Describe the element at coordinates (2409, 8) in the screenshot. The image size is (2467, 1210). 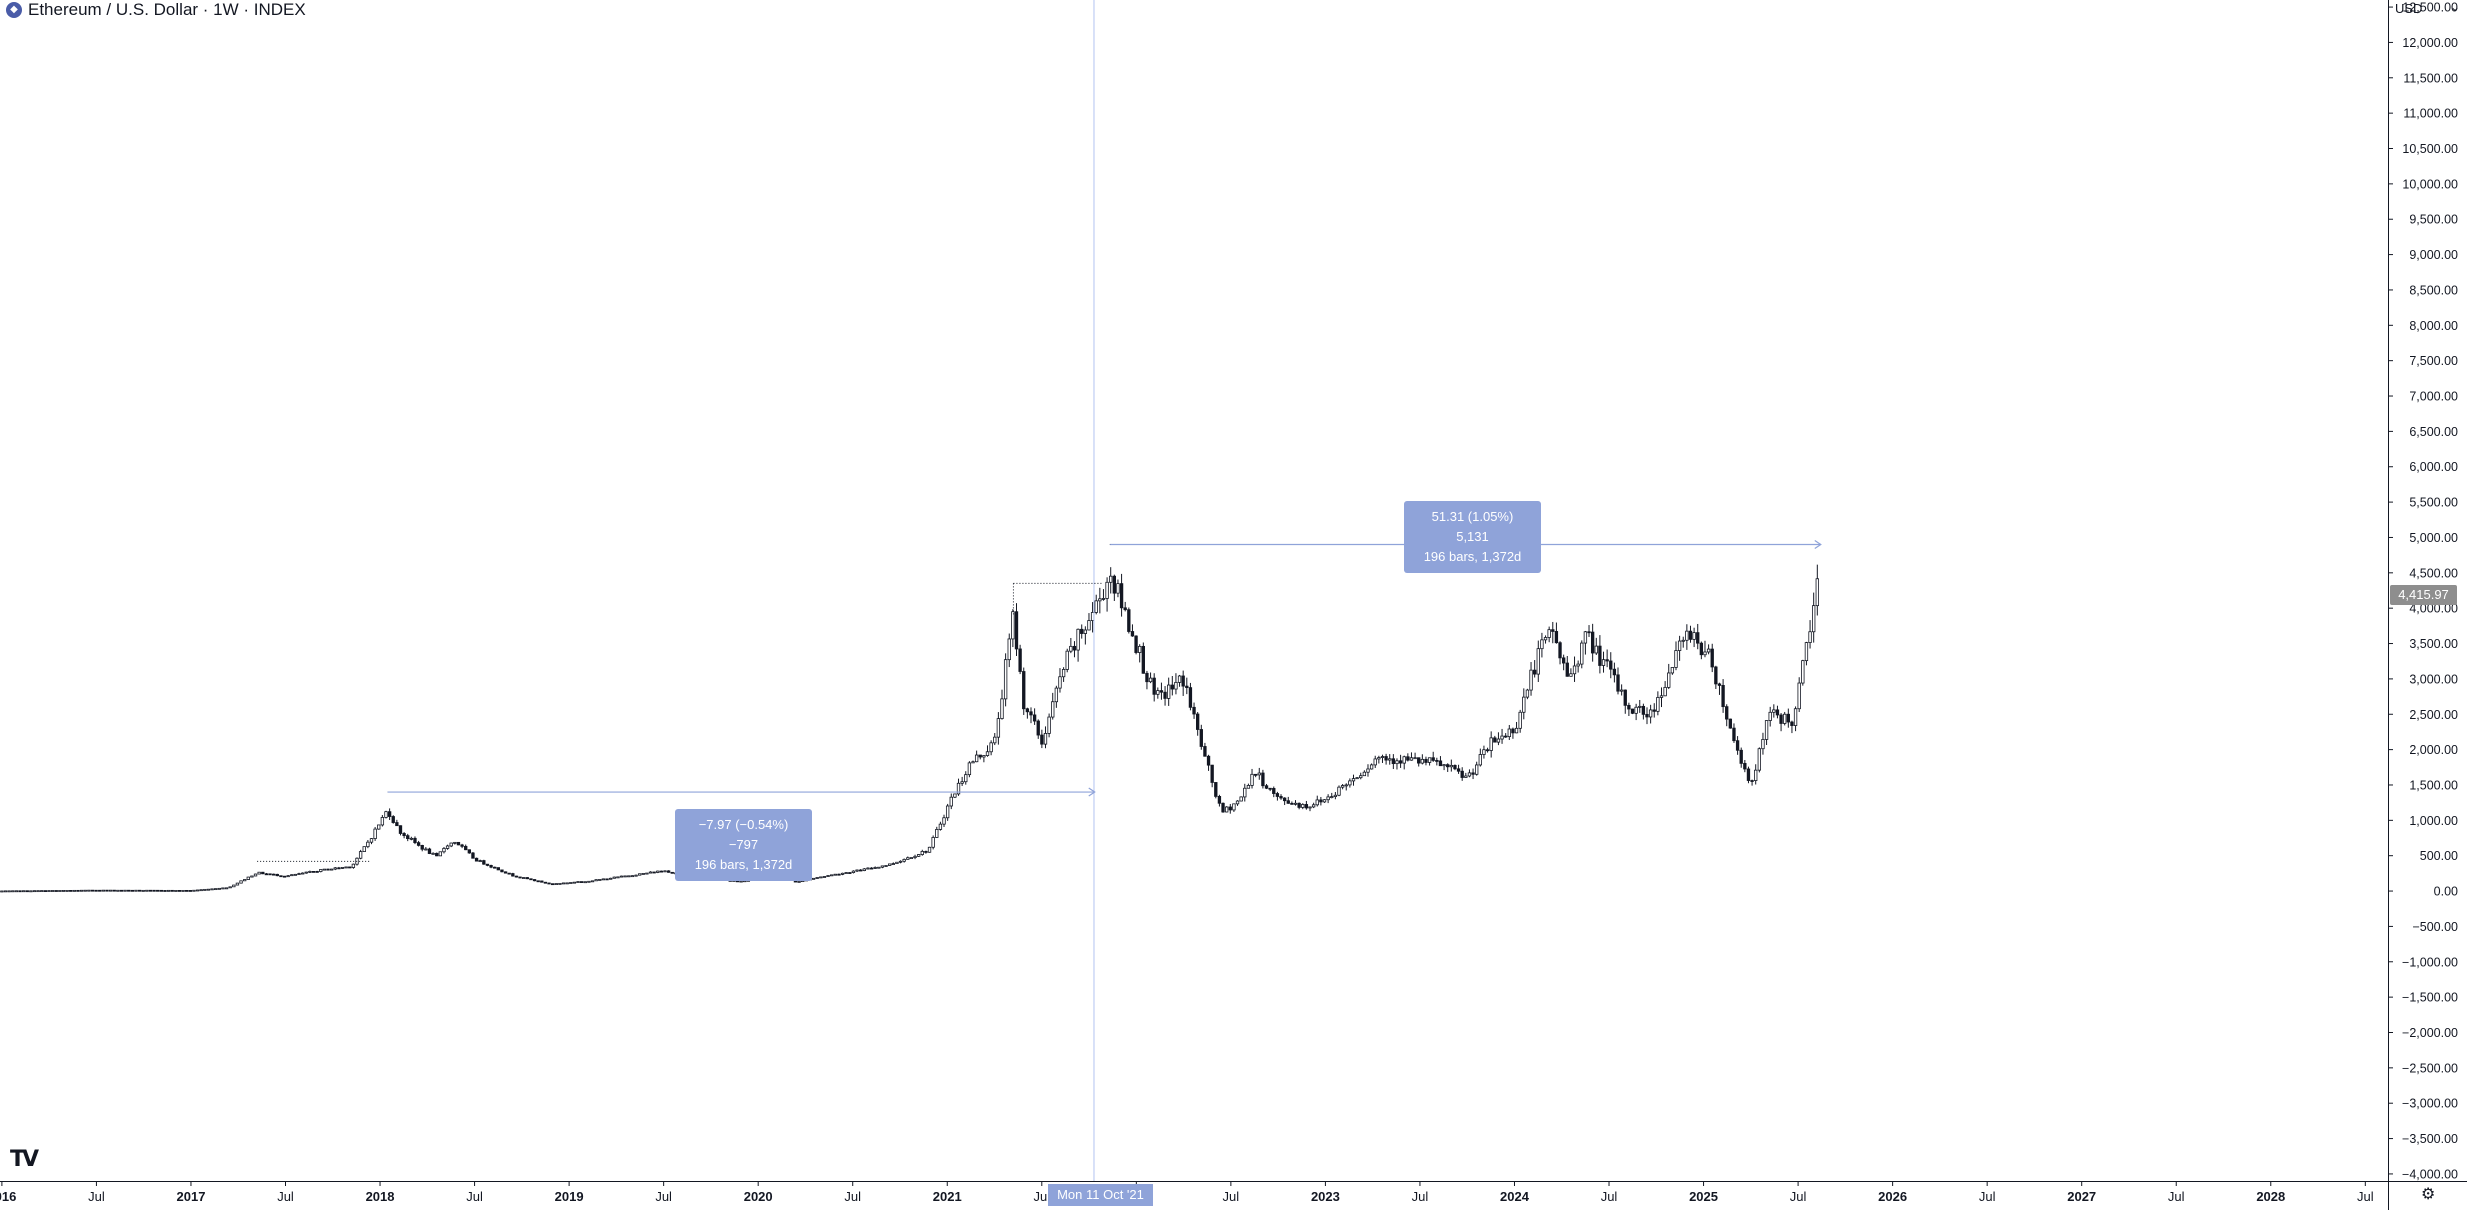
I see `currency-label: USD` at that location.